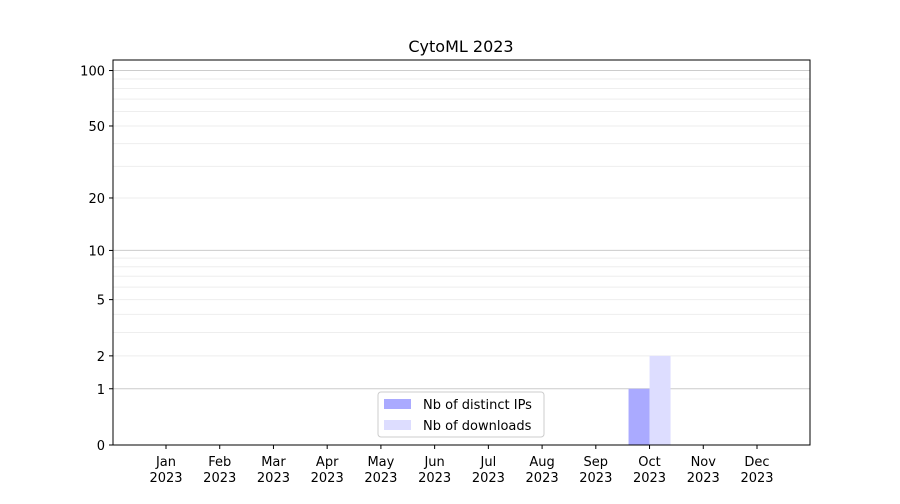 This screenshot has width=900, height=504. I want to click on x-tick-label: Feb, so click(219, 462).